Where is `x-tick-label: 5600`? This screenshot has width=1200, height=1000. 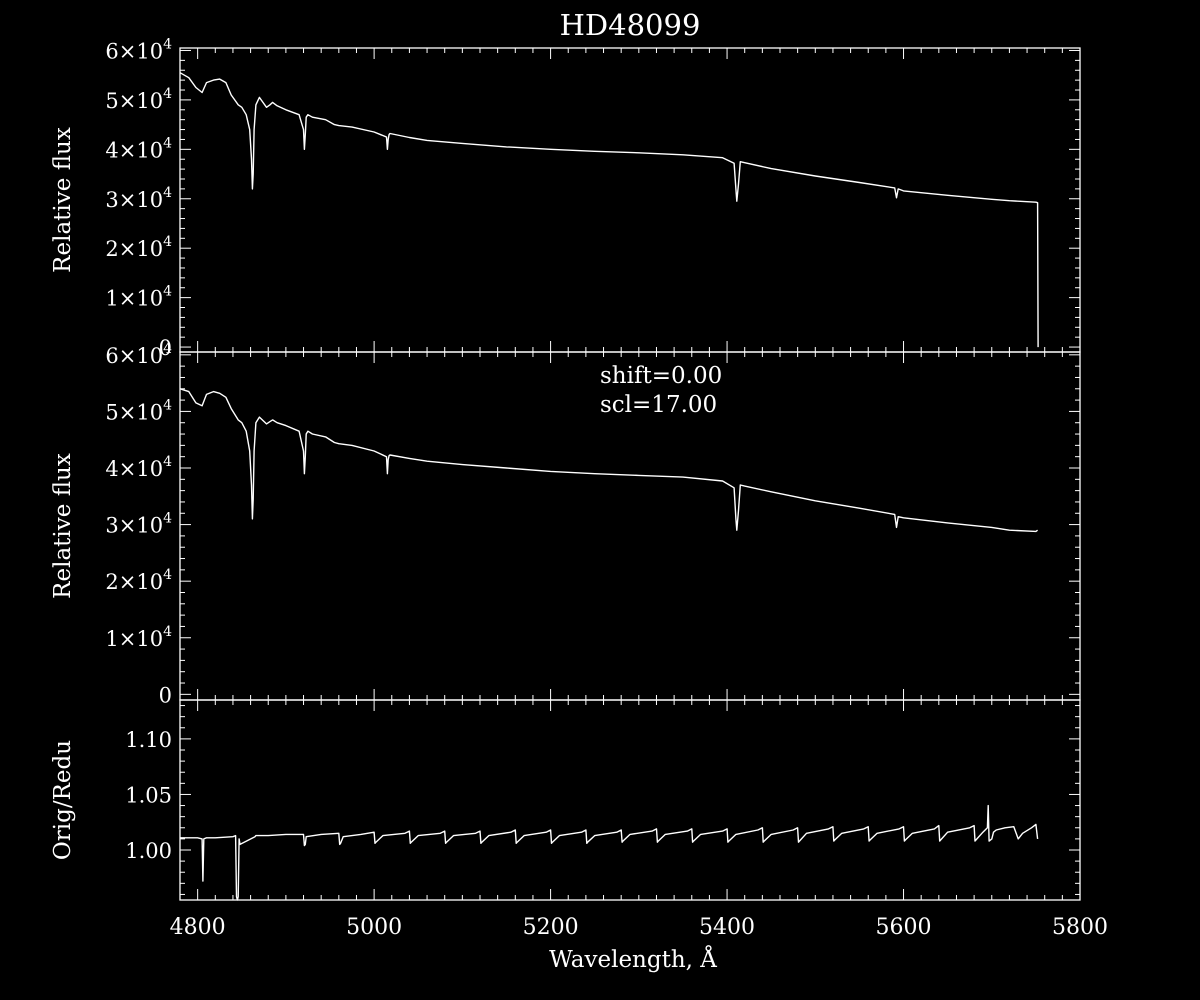
x-tick-label: 5600 is located at coordinates (904, 927).